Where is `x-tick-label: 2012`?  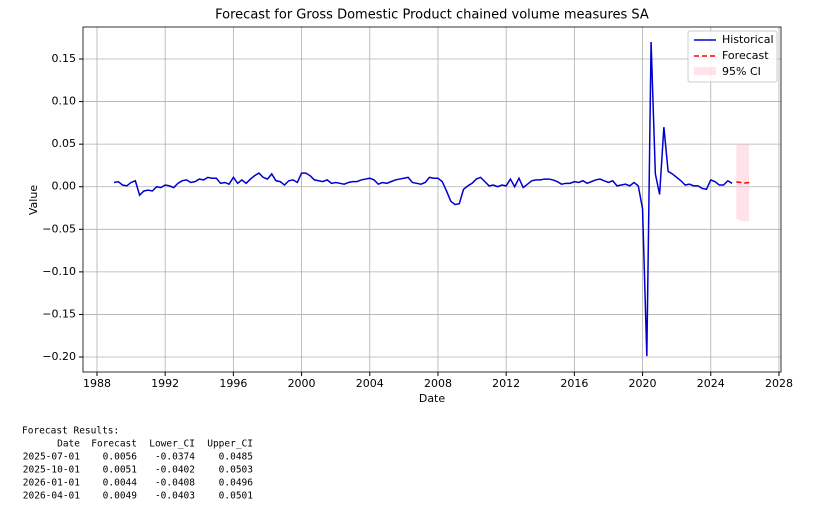
x-tick-label: 2012 is located at coordinates (506, 383).